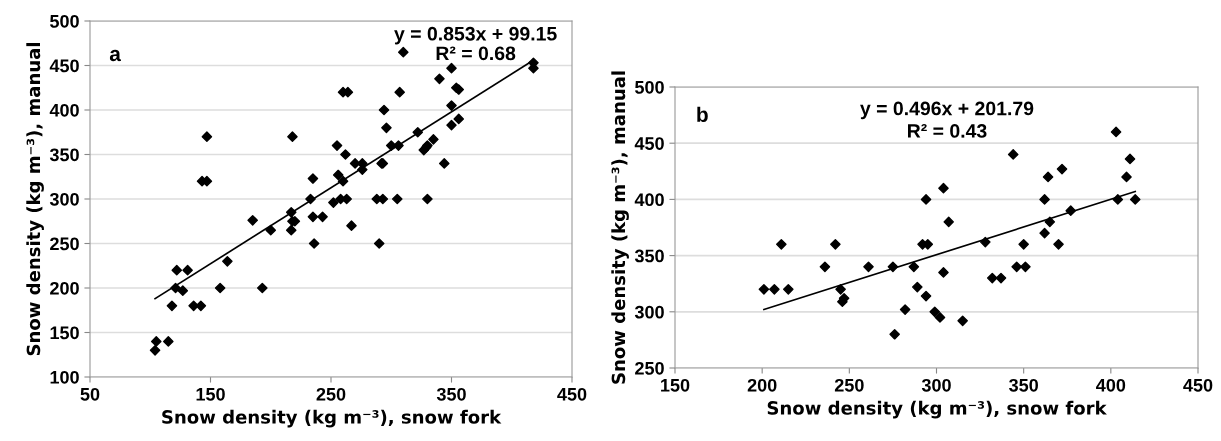  I want to click on x-tick-label: 50, so click(90, 394).